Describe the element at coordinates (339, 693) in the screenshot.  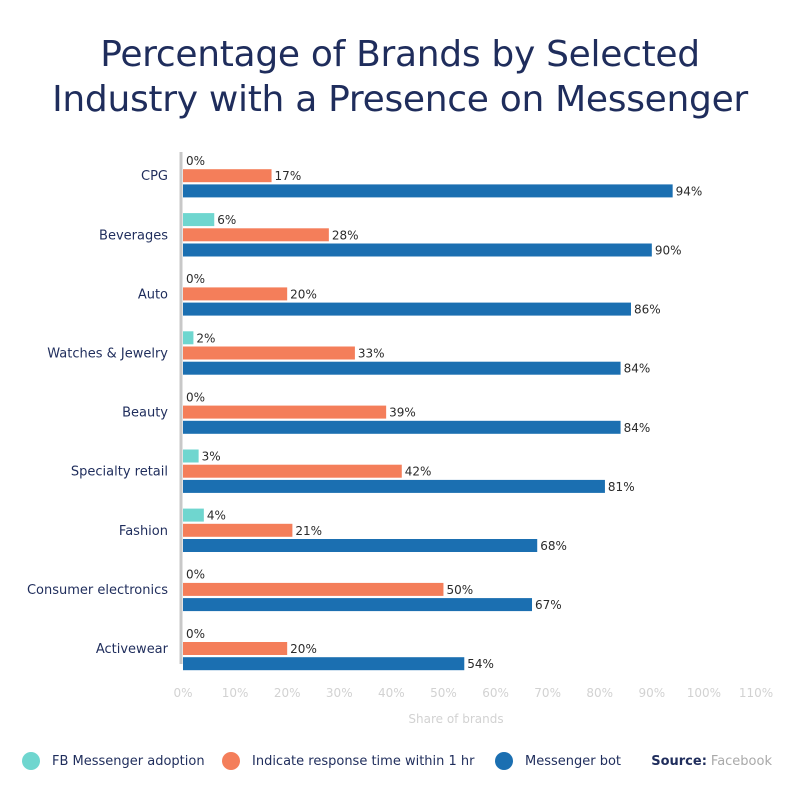
I see `x-tick-label: 30%` at that location.